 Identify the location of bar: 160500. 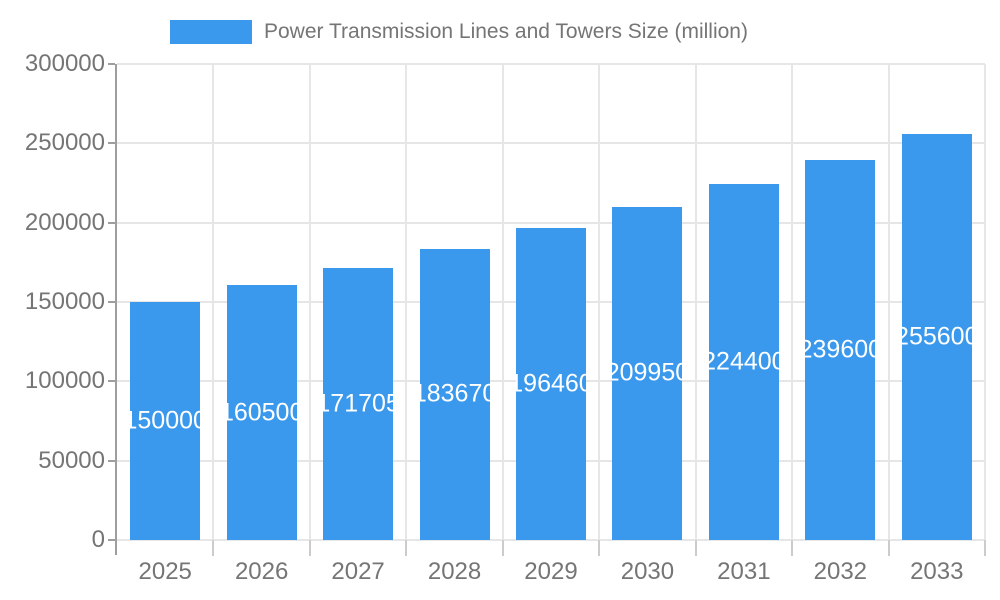
(261, 412).